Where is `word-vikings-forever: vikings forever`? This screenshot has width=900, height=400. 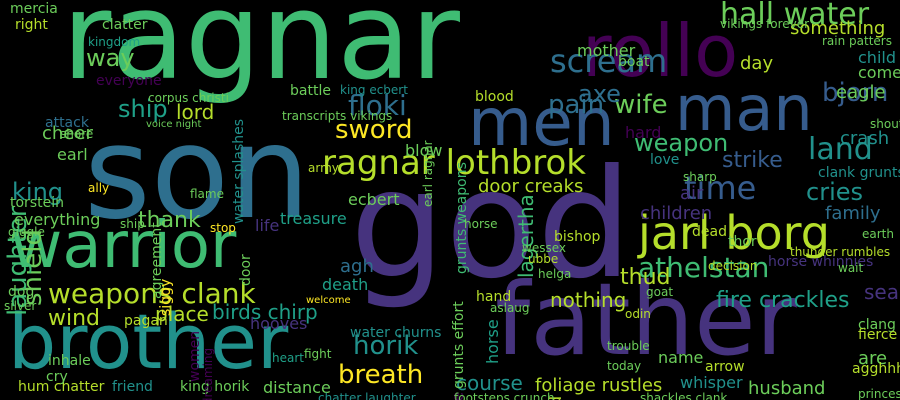
word-vikings-forever: vikings forever is located at coordinates (765, 24).